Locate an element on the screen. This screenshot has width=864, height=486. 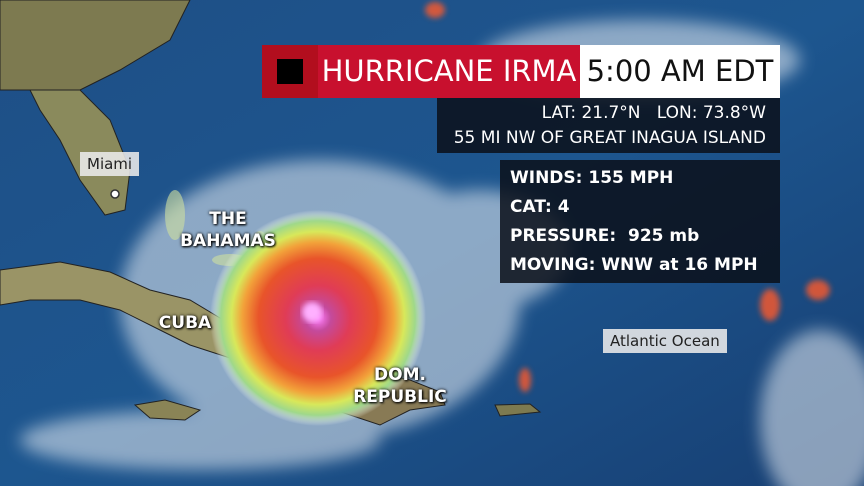
region-label: DOM. REPUBLIC is located at coordinates (400, 386).